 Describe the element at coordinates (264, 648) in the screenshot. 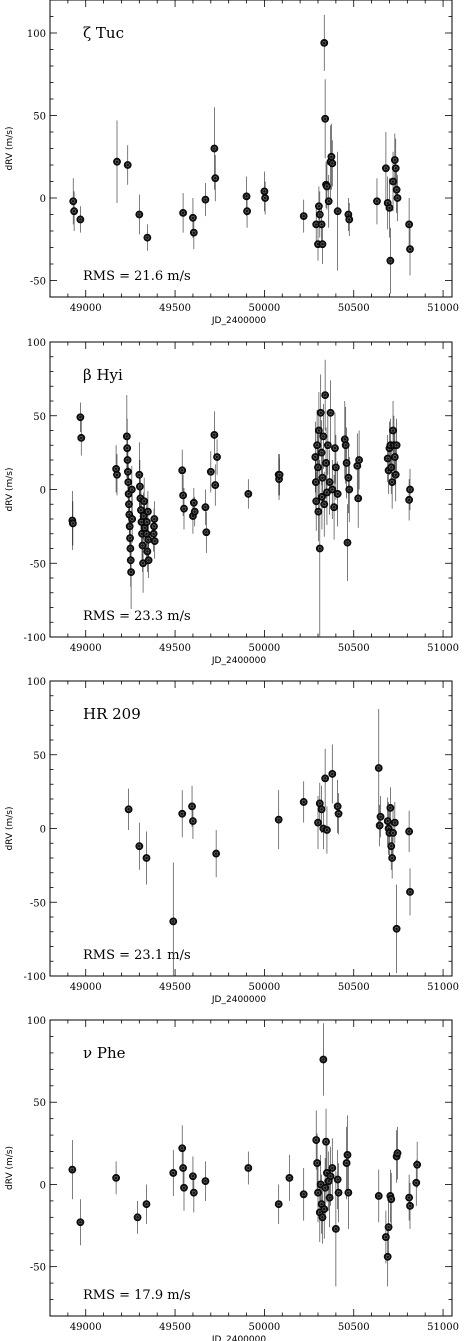

I see `x-tick-label: 50000` at that location.